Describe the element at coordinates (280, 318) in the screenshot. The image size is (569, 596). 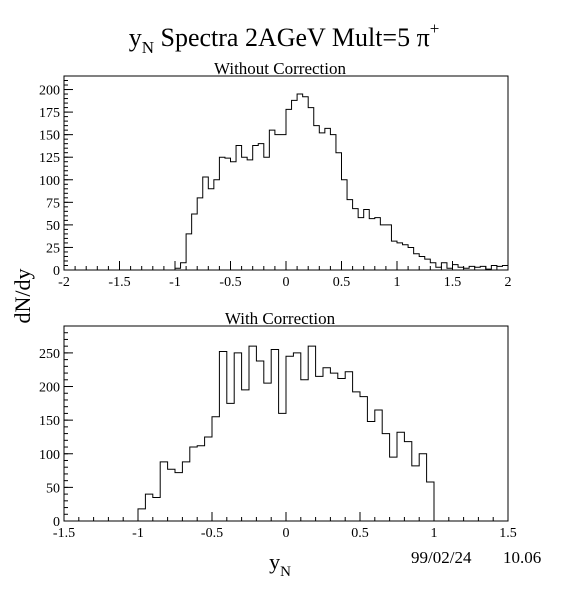
I see `bottom-panel-title: With Correction` at that location.